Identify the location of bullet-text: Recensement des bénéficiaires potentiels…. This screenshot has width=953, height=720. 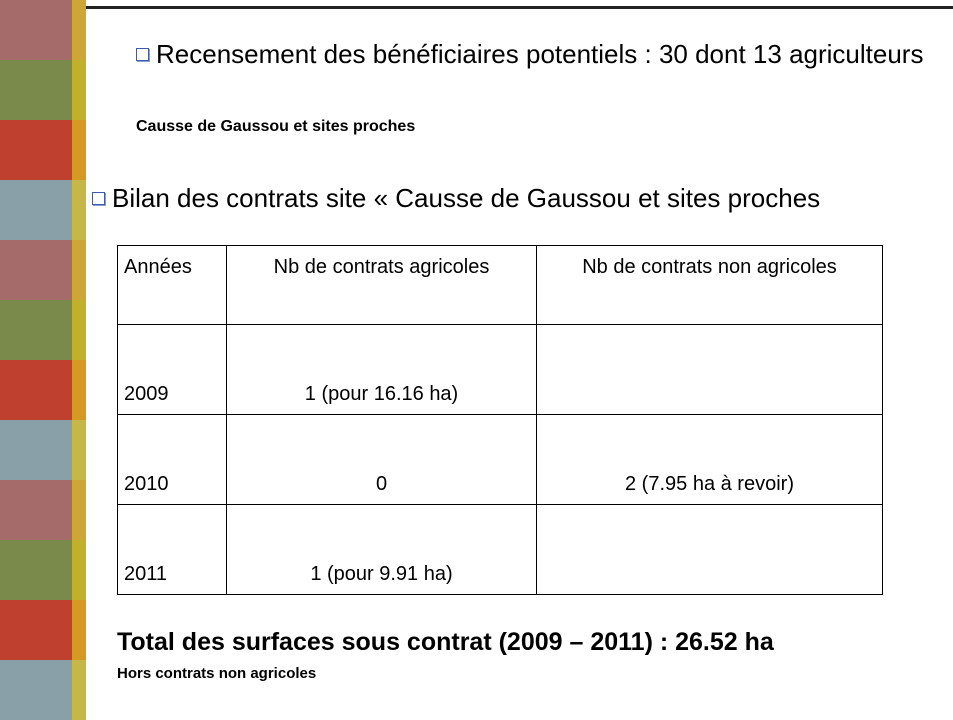
(540, 54).